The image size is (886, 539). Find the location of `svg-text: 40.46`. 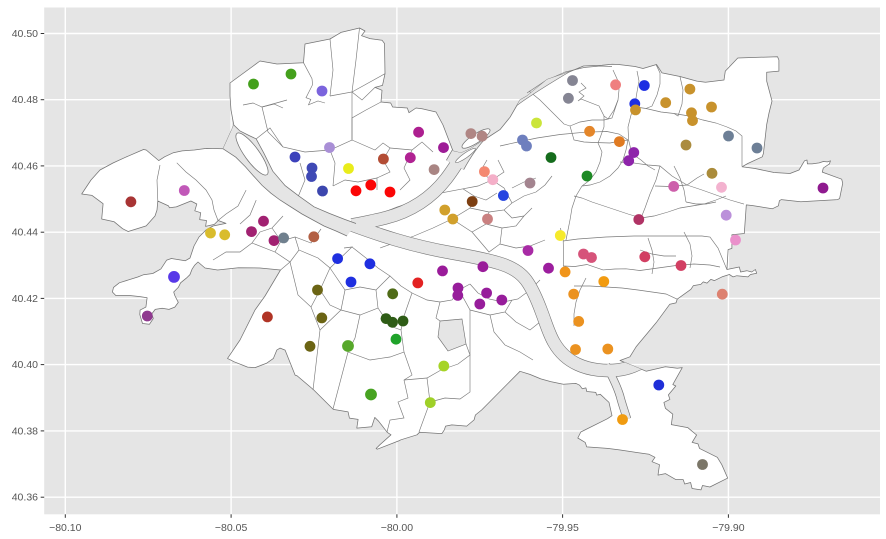

svg-text: 40.46 is located at coordinates (25, 166).